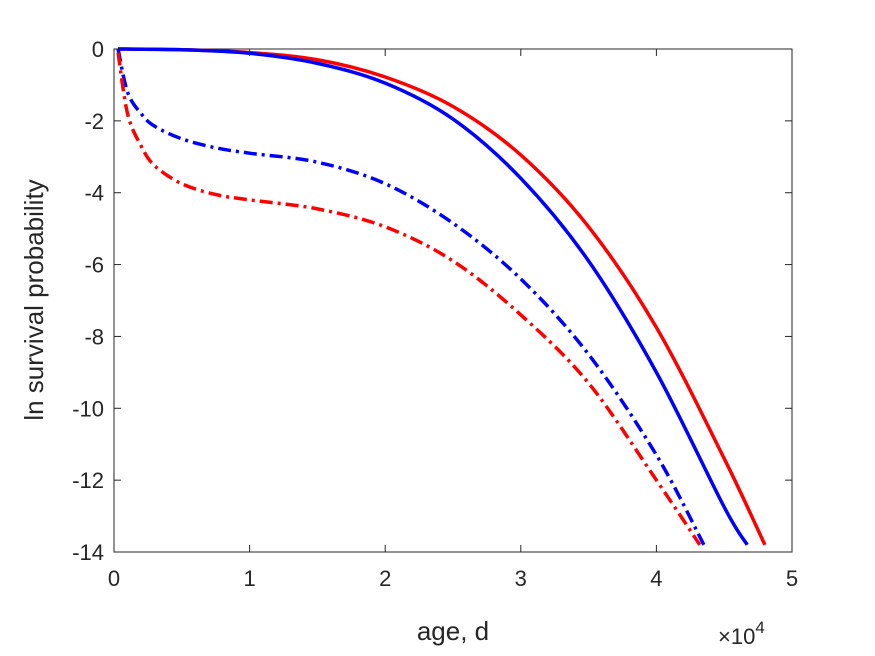  I want to click on x-multiplier-label: ×10⁴, so click(741, 633).